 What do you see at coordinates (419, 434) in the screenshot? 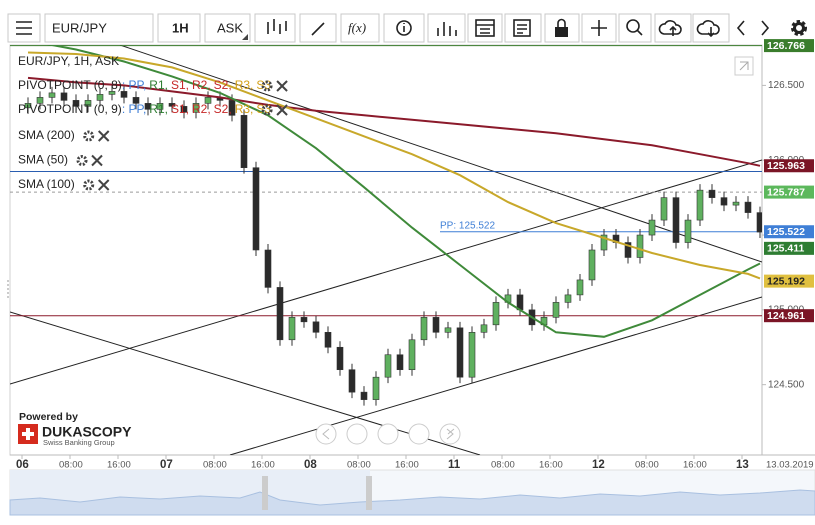
I see `zoom-in-button` at bounding box center [419, 434].